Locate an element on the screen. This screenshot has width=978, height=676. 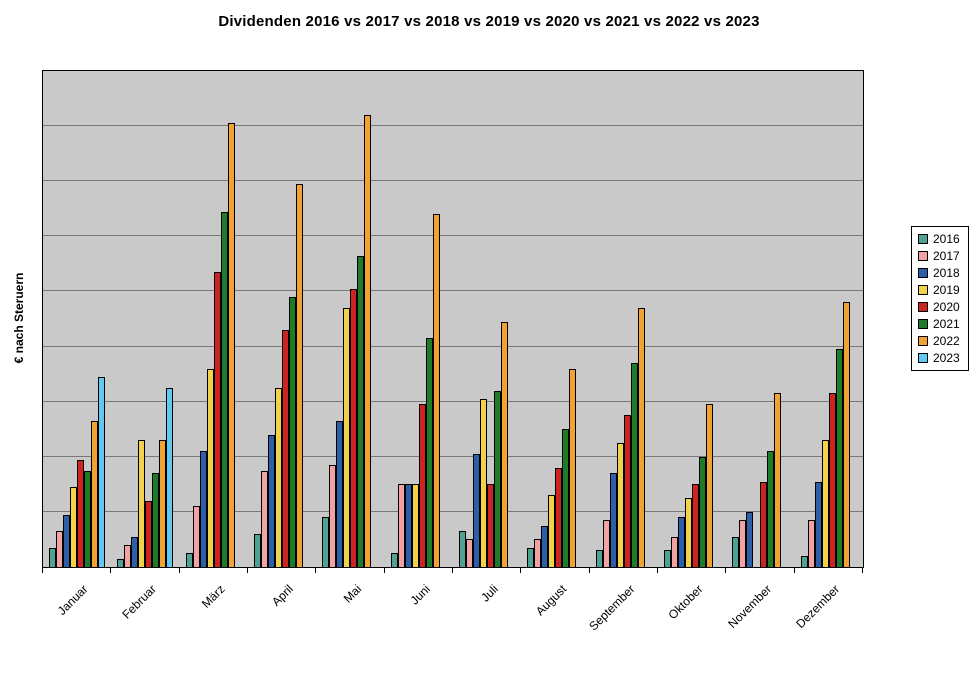
legend-swatch-2017 is located at coordinates (923, 256).